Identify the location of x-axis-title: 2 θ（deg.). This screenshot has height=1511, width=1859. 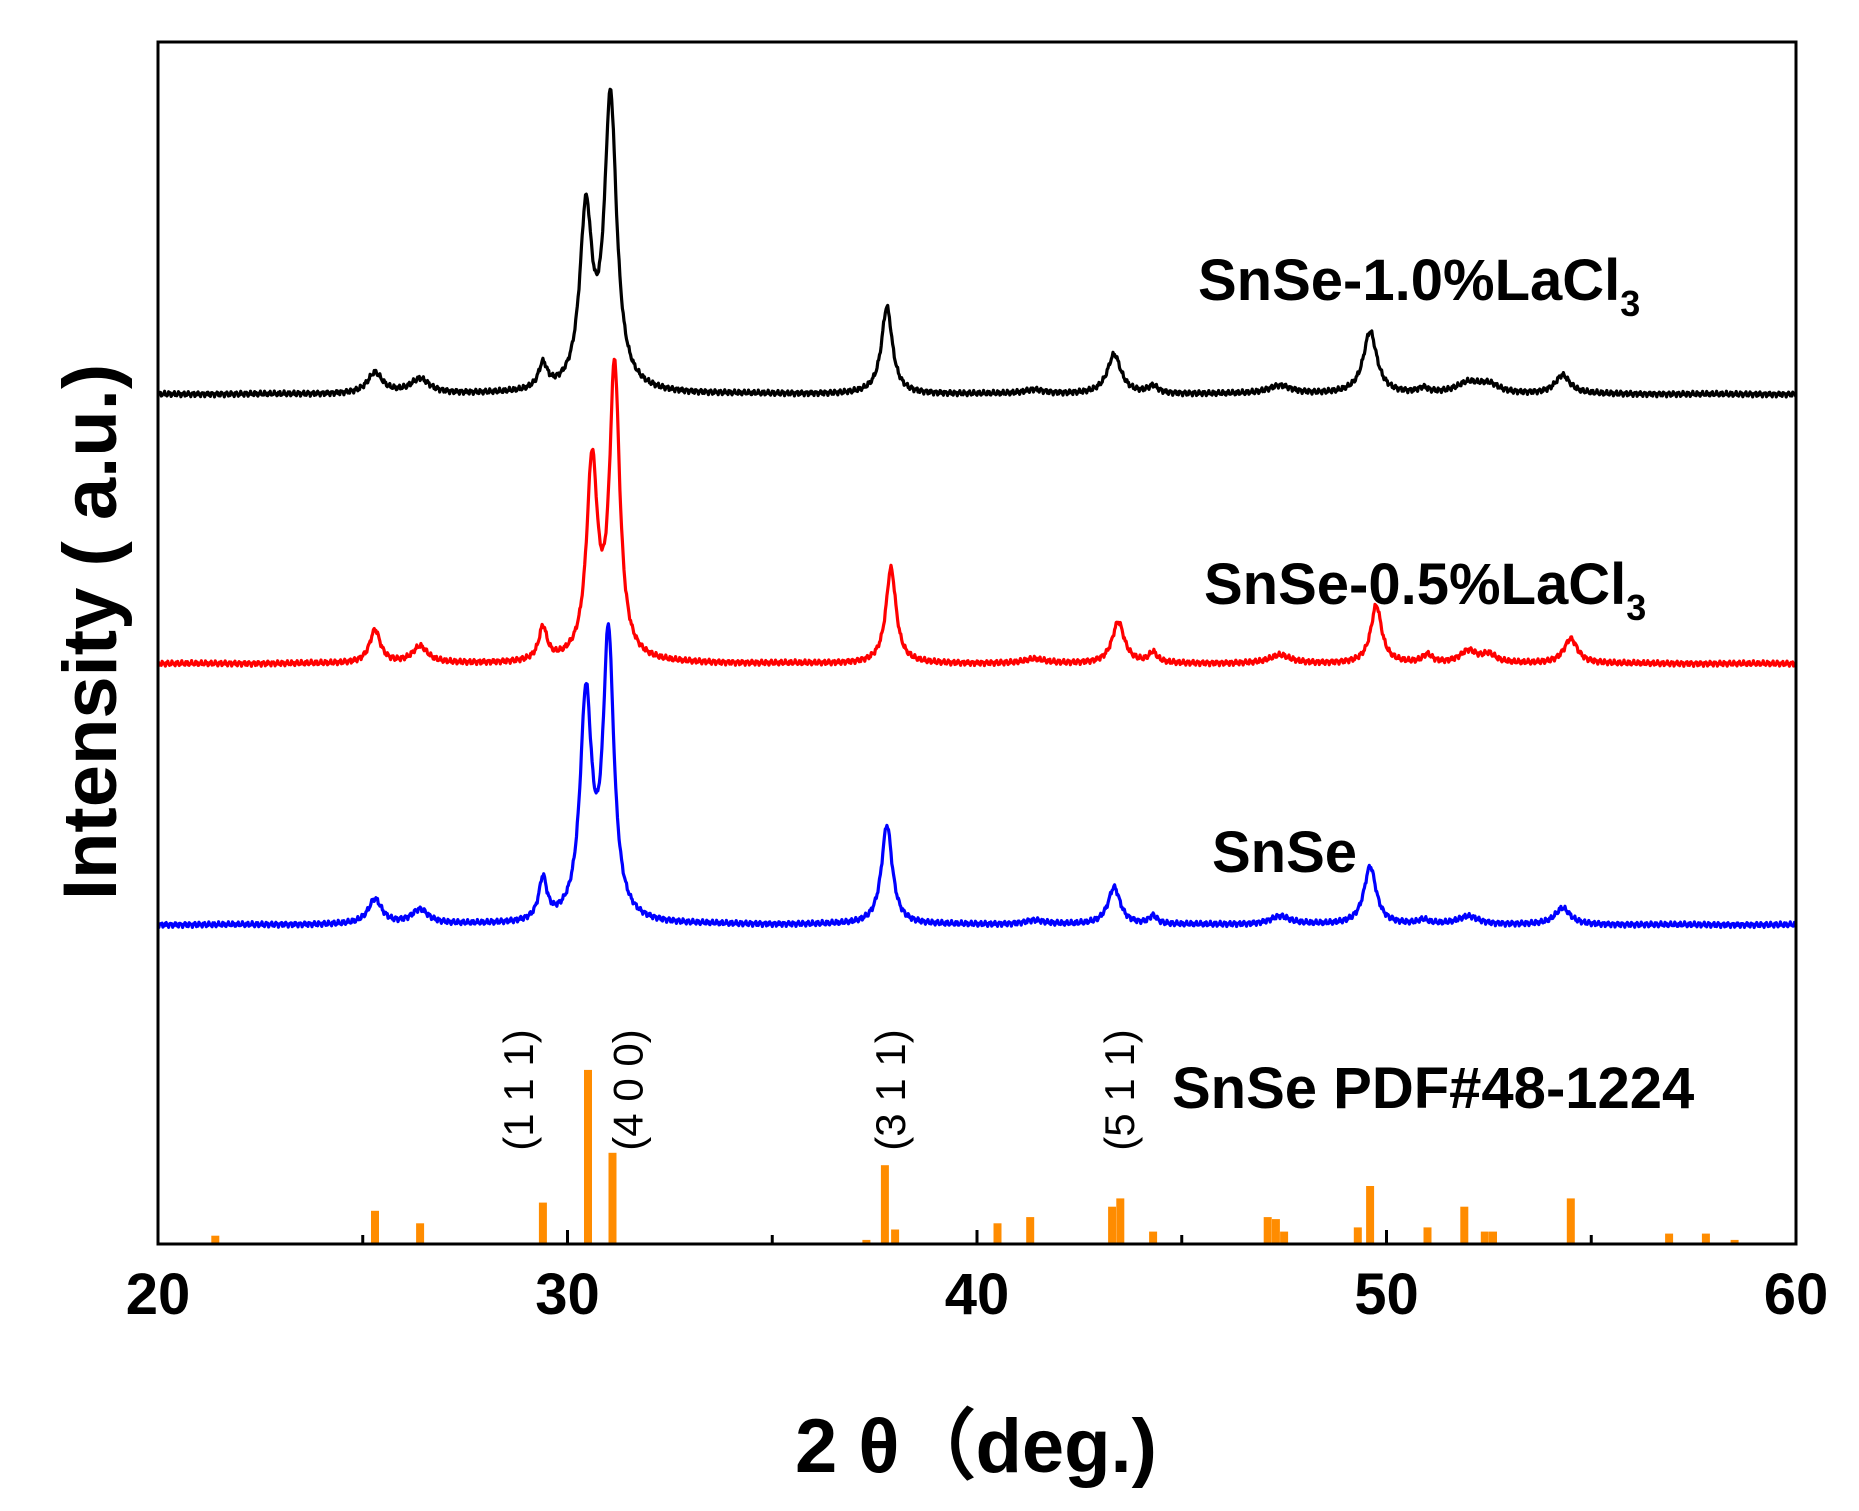
(976, 1446).